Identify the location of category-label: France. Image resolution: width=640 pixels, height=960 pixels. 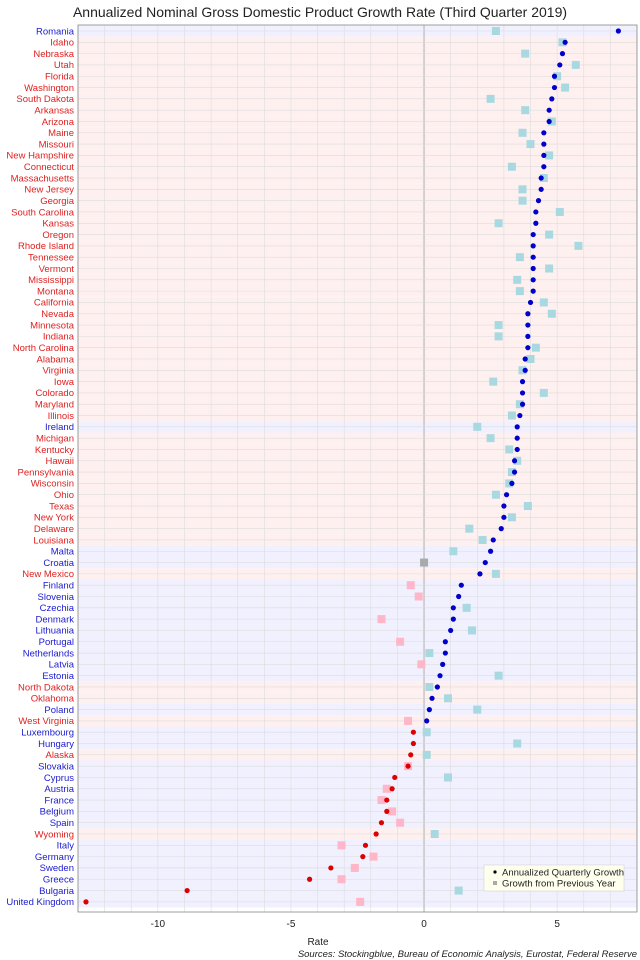
(59, 800).